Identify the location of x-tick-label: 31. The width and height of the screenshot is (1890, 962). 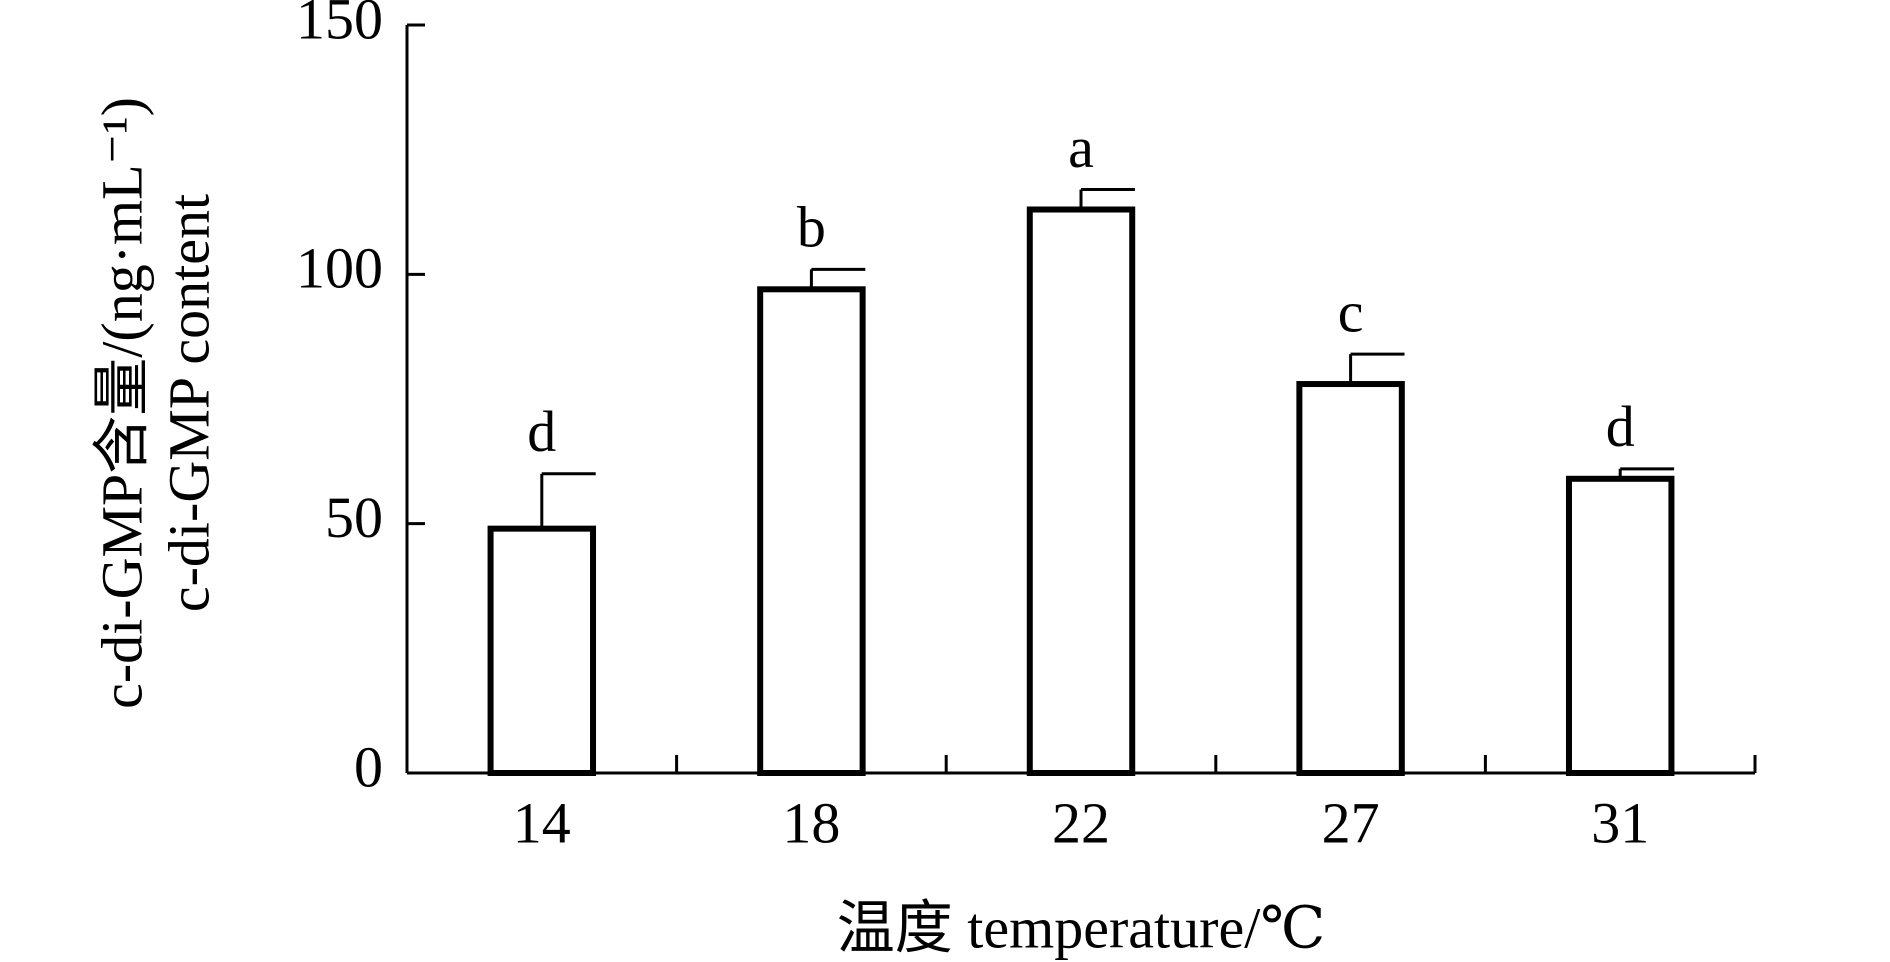
(1620, 822).